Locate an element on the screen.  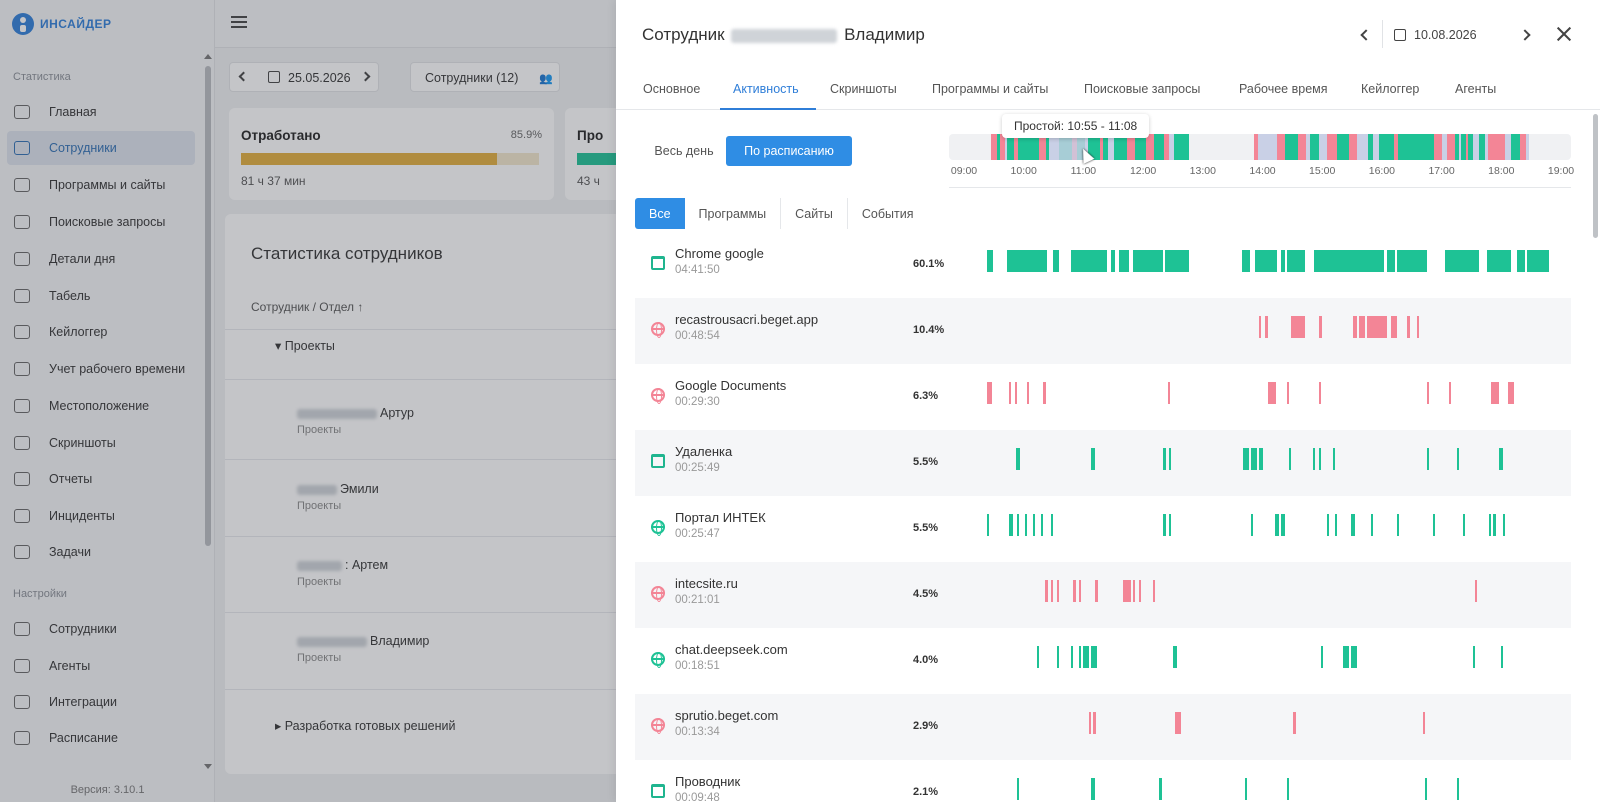
app-percent: 2.9% is located at coordinates (926, 726).